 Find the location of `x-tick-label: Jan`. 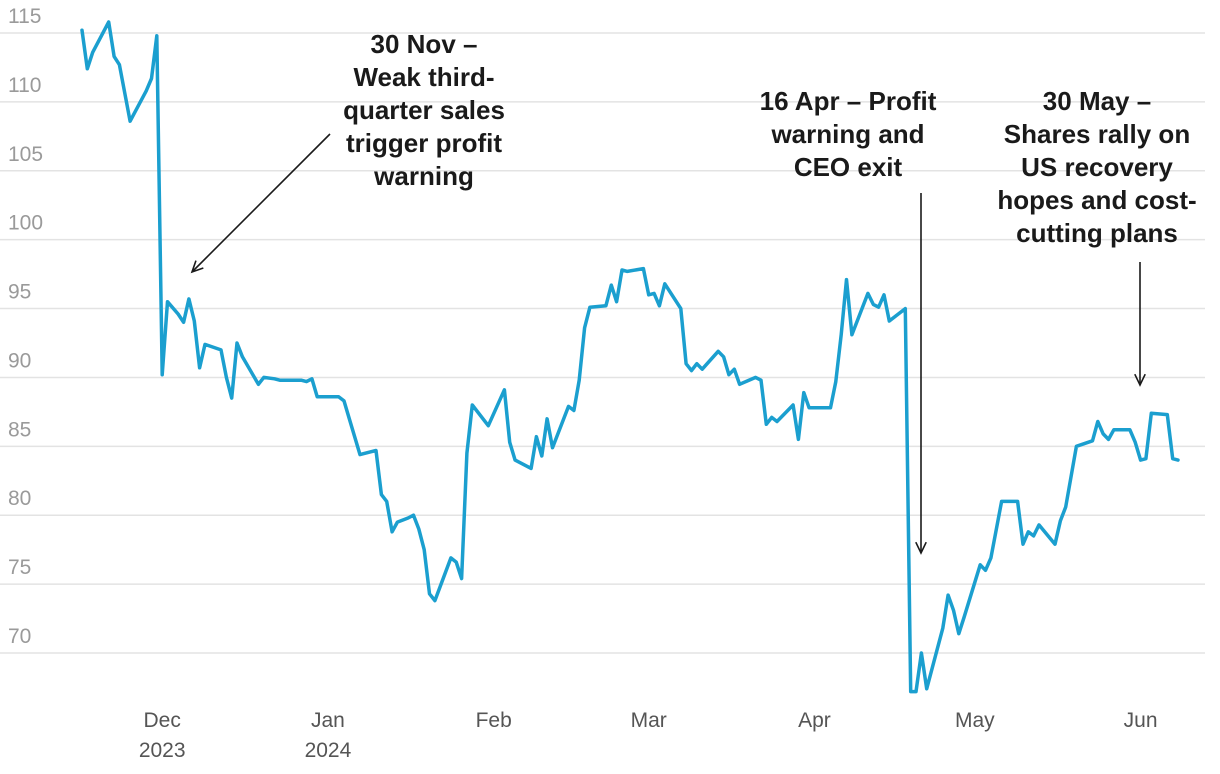

x-tick-label: Jan is located at coordinates (328, 720).